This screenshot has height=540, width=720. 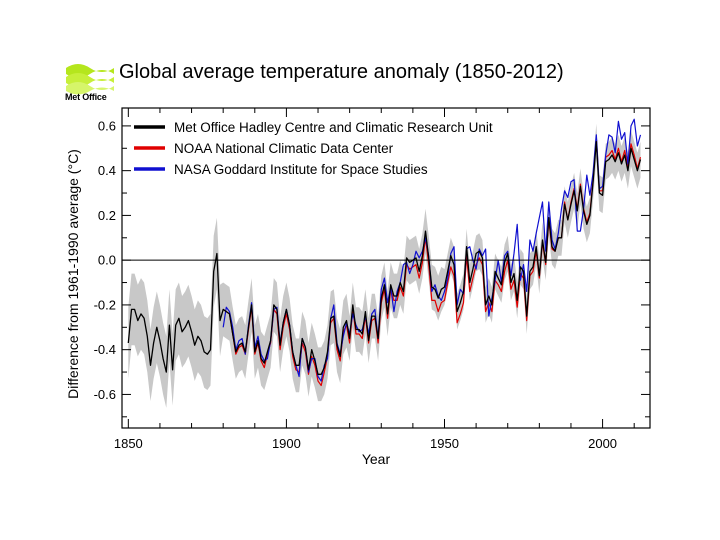 What do you see at coordinates (284, 148) in the screenshot?
I see `legend-label-noaa: NOAA National Climatic Data Center` at bounding box center [284, 148].